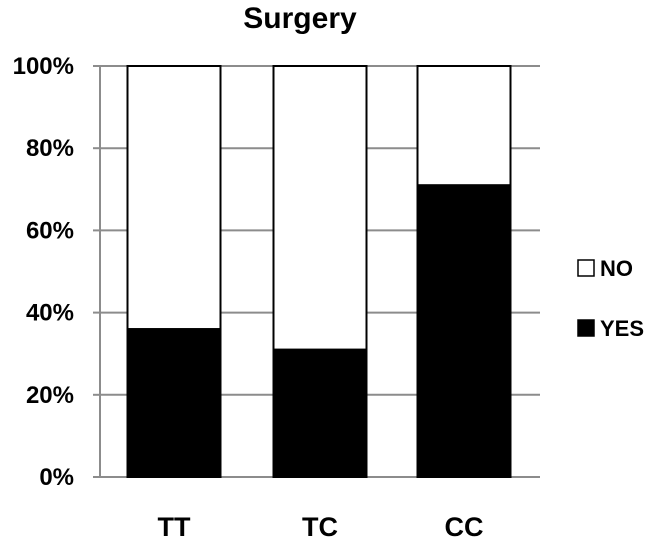 The image size is (655, 541). I want to click on legend-swatch-yes, so click(586, 328).